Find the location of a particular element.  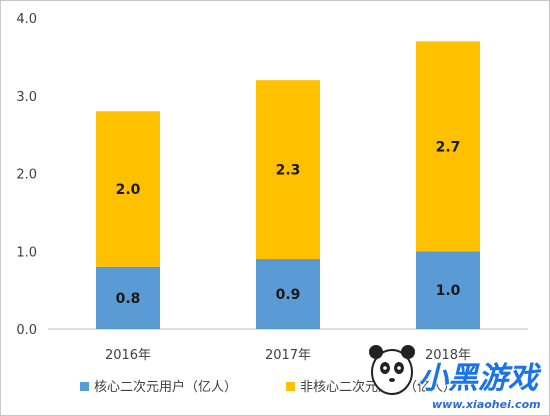

y-tick-label: 0.0 is located at coordinates (26, 330).